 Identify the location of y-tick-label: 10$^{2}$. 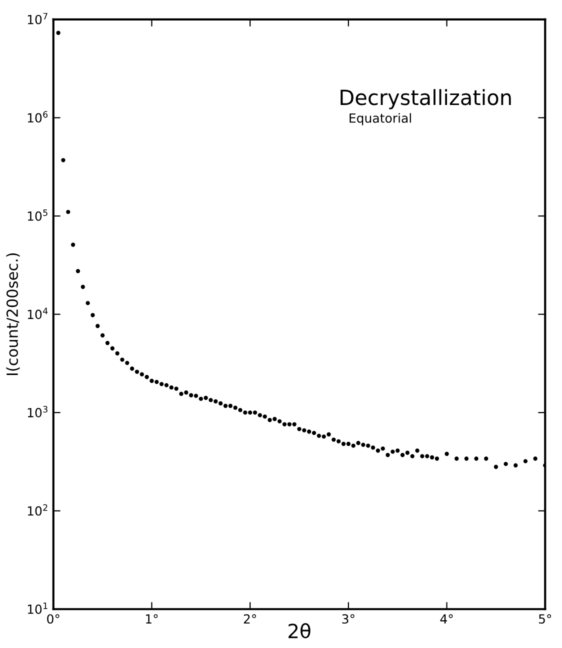
(38, 510).